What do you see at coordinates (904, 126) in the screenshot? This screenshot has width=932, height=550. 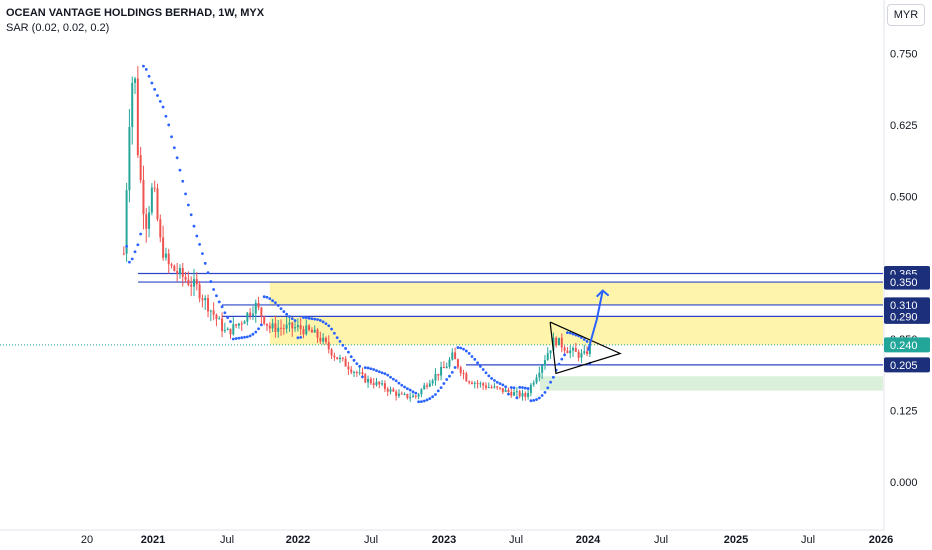 I see `y-tick-label: 0.625` at bounding box center [904, 126].